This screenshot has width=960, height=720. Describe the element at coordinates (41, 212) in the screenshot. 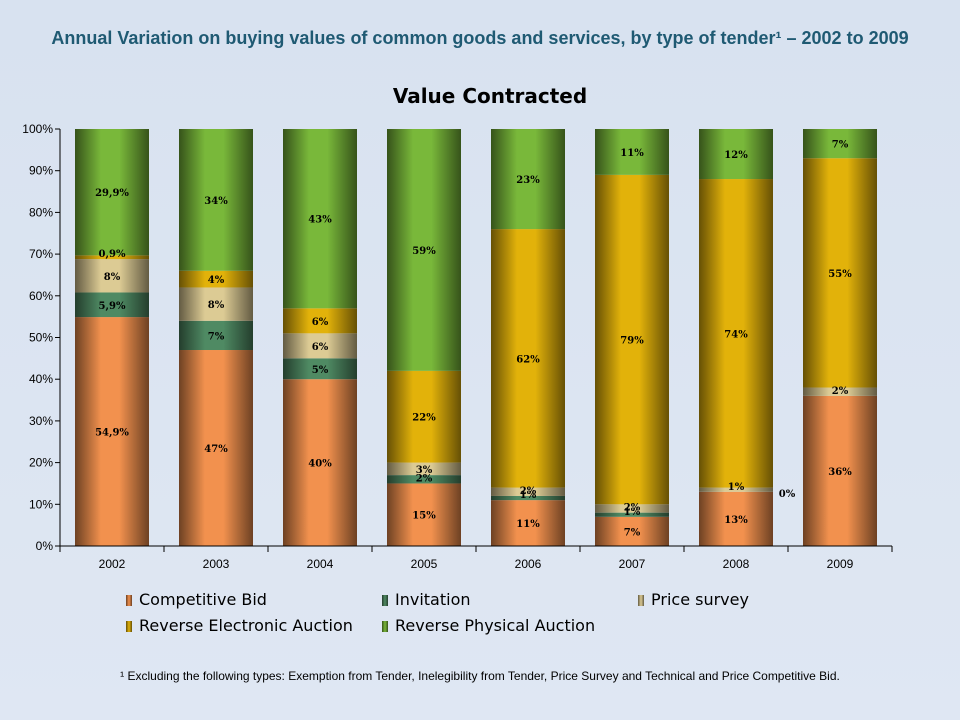

I see `y-tick-label: 80%` at that location.